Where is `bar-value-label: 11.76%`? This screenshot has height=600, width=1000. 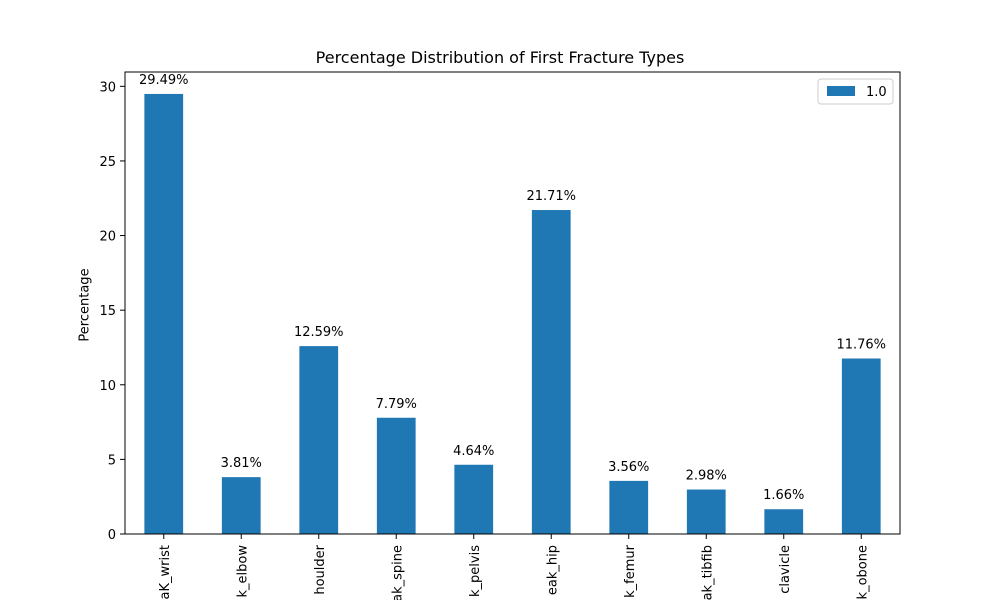 bar-value-label: 11.76% is located at coordinates (861, 345).